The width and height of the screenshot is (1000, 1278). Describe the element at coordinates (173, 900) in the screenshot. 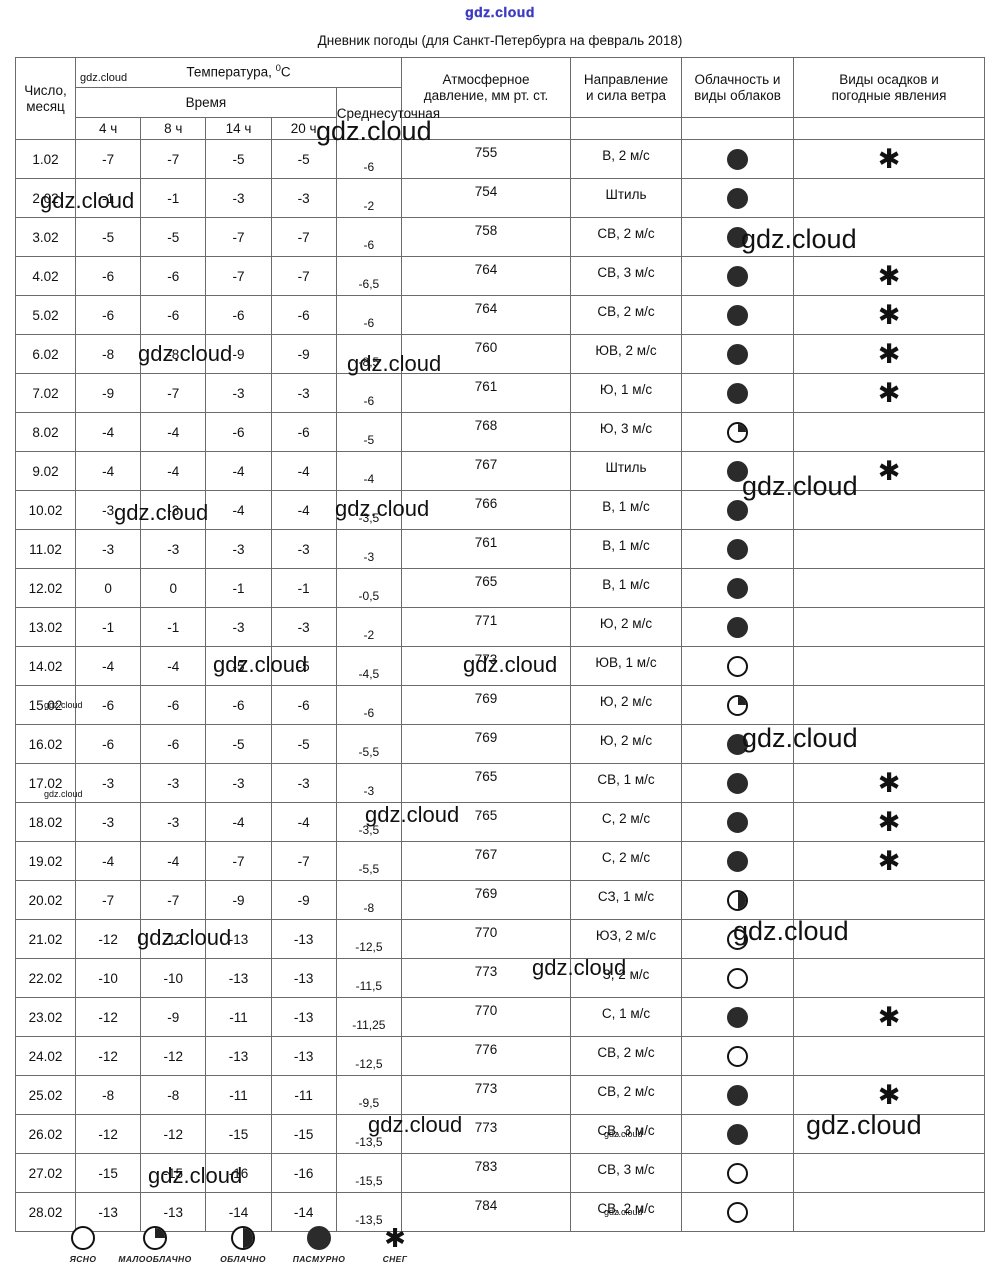

I see `cell-temp-8h: -7` at that location.